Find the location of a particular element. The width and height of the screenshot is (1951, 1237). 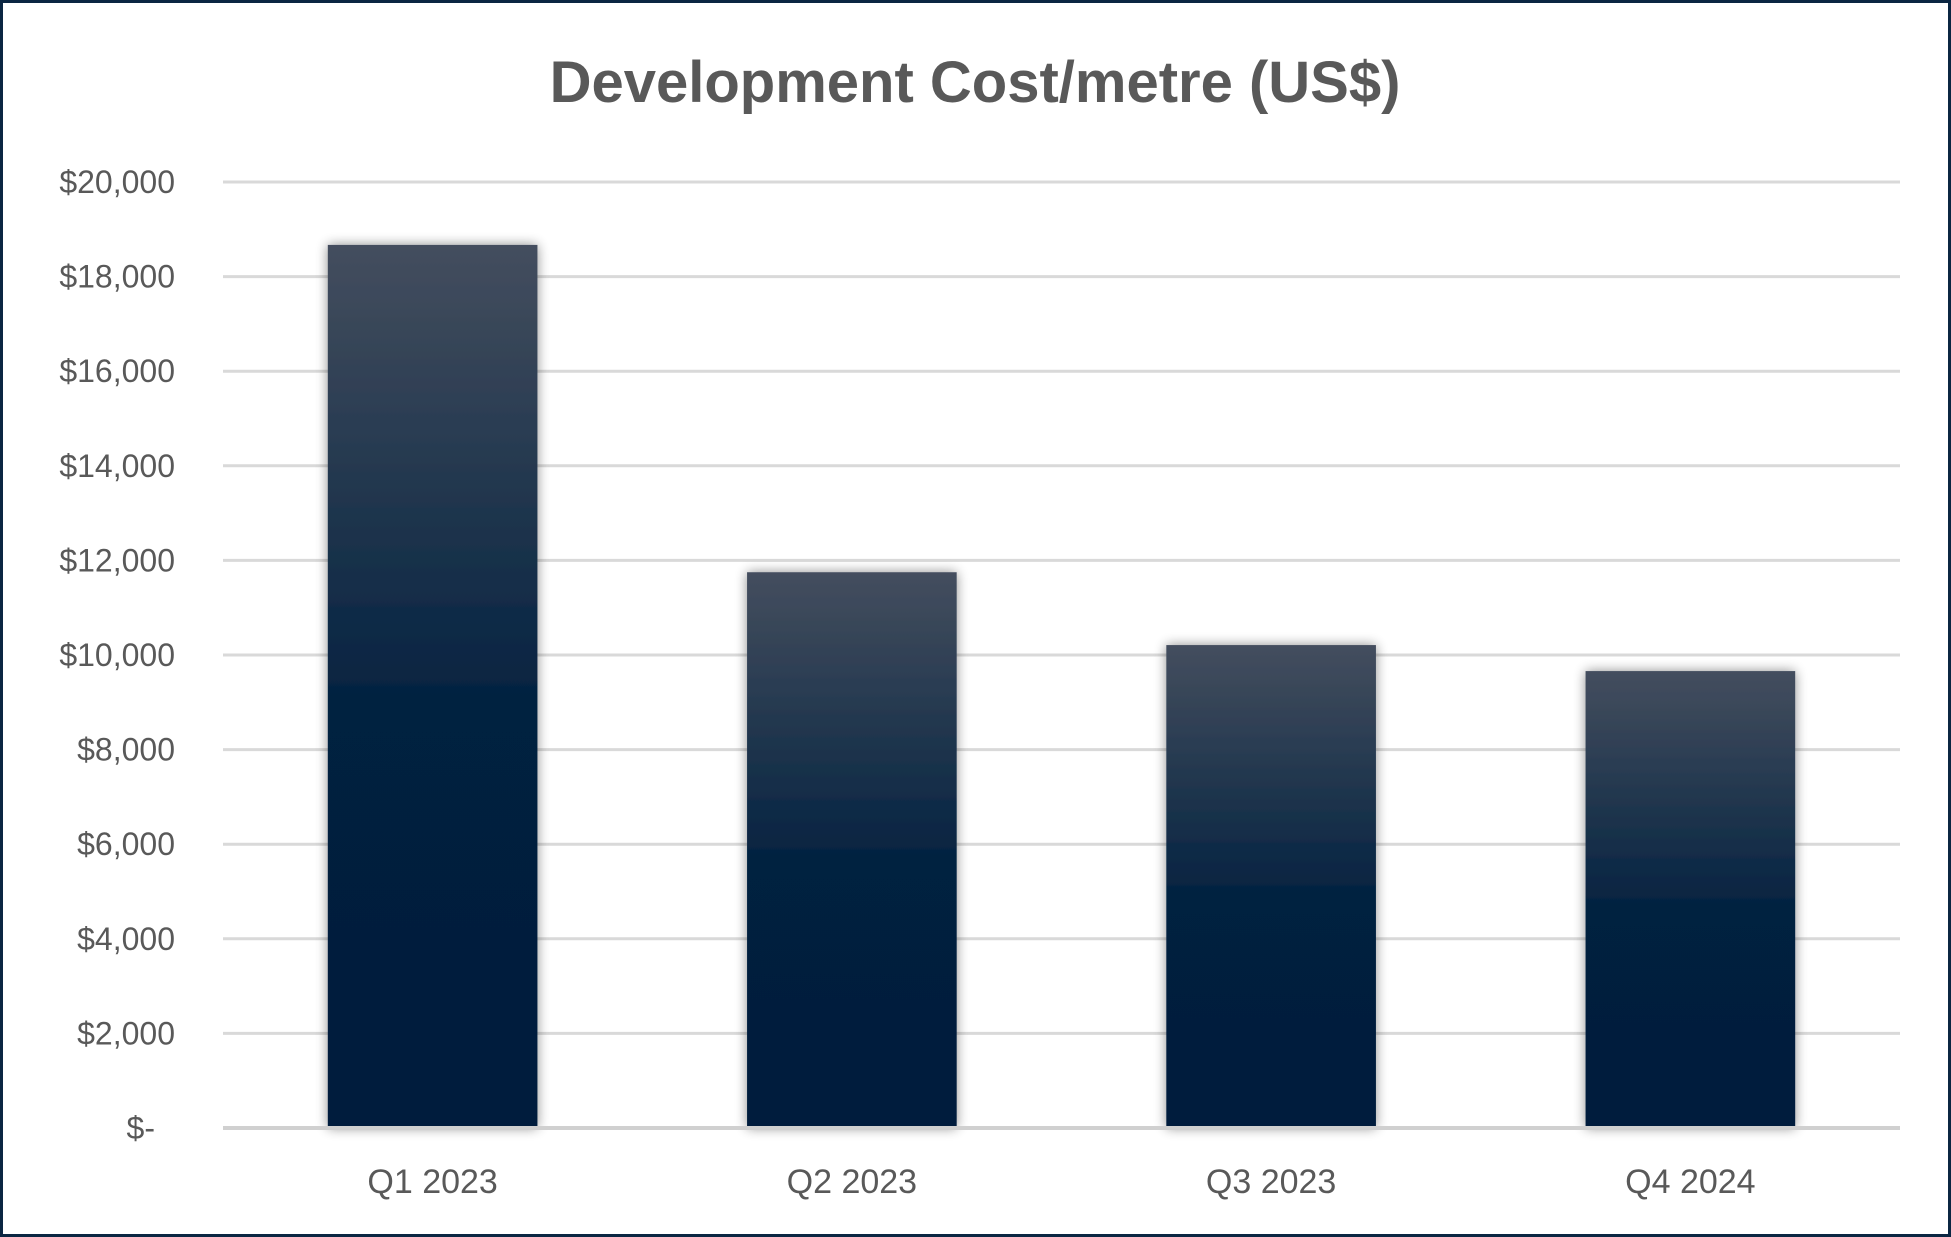

y-tick-label: $8,000 is located at coordinates (126, 750).